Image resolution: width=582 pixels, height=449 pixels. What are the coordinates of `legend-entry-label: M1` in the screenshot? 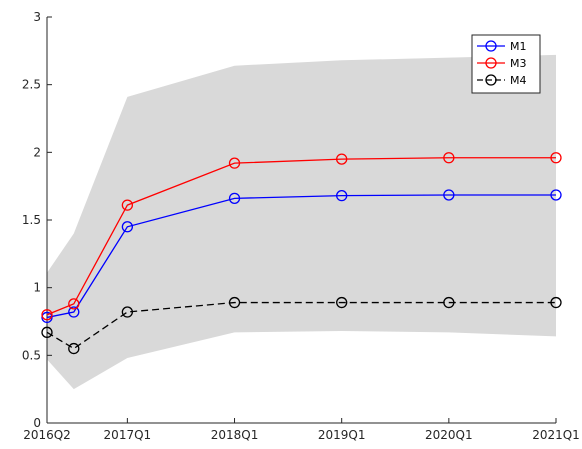 It's located at (518, 46).